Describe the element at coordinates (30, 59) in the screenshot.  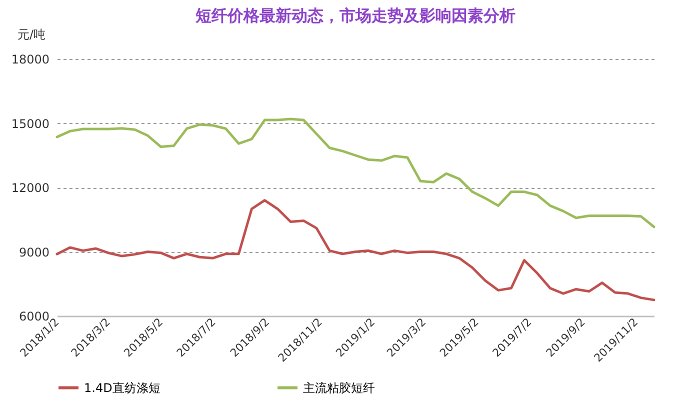
I see `y-tick-label: 18000` at that location.